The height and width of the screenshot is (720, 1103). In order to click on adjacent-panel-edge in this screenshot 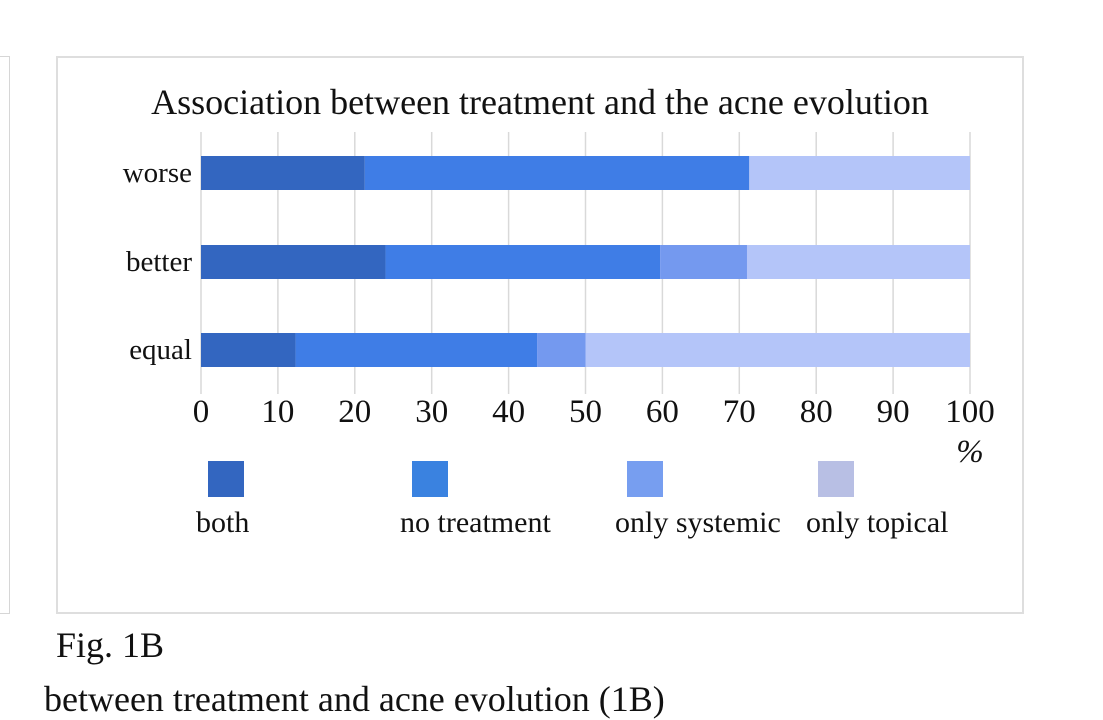, I will do `click(5, 335)`.